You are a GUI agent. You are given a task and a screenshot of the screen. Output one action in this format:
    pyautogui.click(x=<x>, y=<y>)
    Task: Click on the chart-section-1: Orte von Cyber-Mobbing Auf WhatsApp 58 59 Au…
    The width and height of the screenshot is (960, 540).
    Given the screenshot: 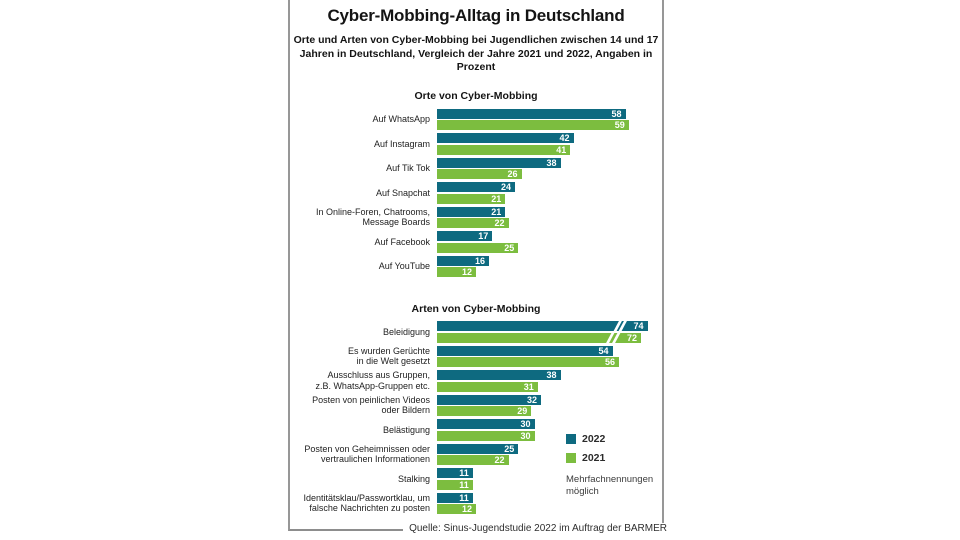 What is the action you would take?
    pyautogui.click(x=476, y=183)
    